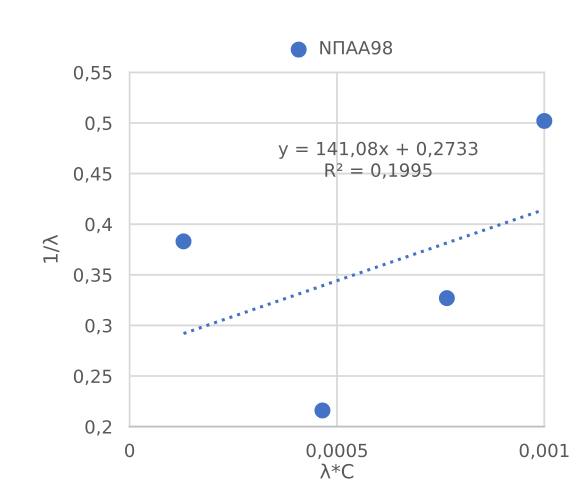 The width and height of the screenshot is (576, 499). I want to click on annotation: y = 141,08x + 0,2733 R² = 0,1995, so click(378, 160).